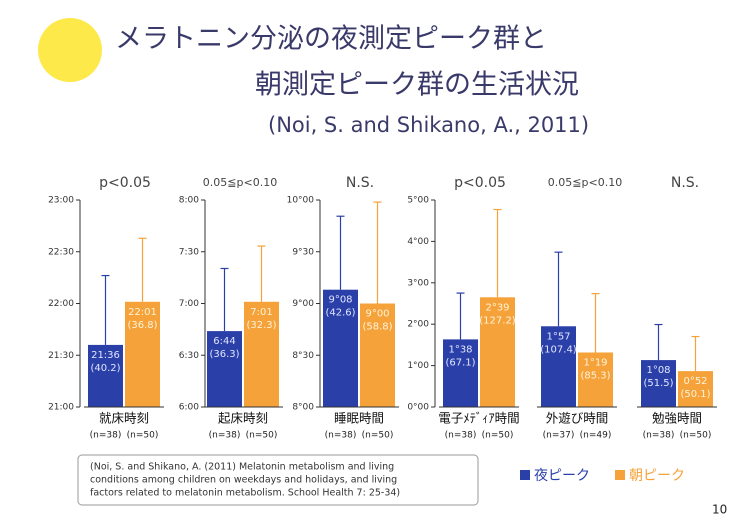  What do you see at coordinates (428, 125) in the screenshot?
I see `title-line: (Noi, S. and Shikano, A., 2011)` at bounding box center [428, 125].